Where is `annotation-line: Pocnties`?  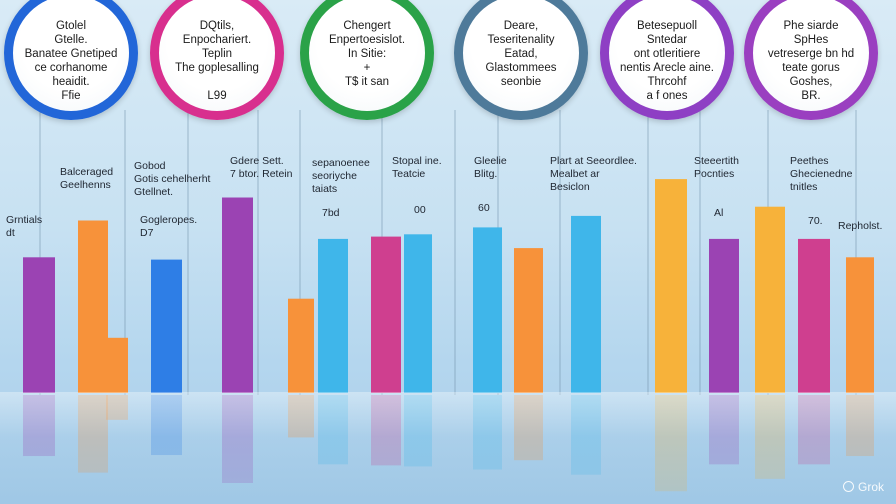 annotation-line: Pocnties is located at coordinates (714, 174).